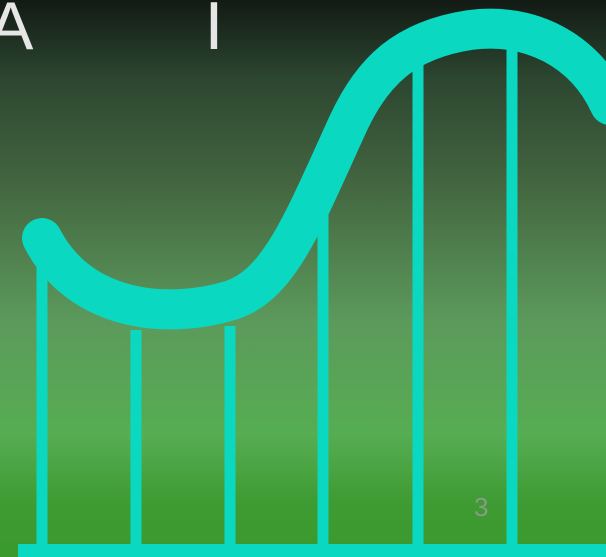 The height and width of the screenshot is (557, 606). Describe the element at coordinates (151, 32) in the screenshot. I see `slide-title-fragment: A I` at that location.